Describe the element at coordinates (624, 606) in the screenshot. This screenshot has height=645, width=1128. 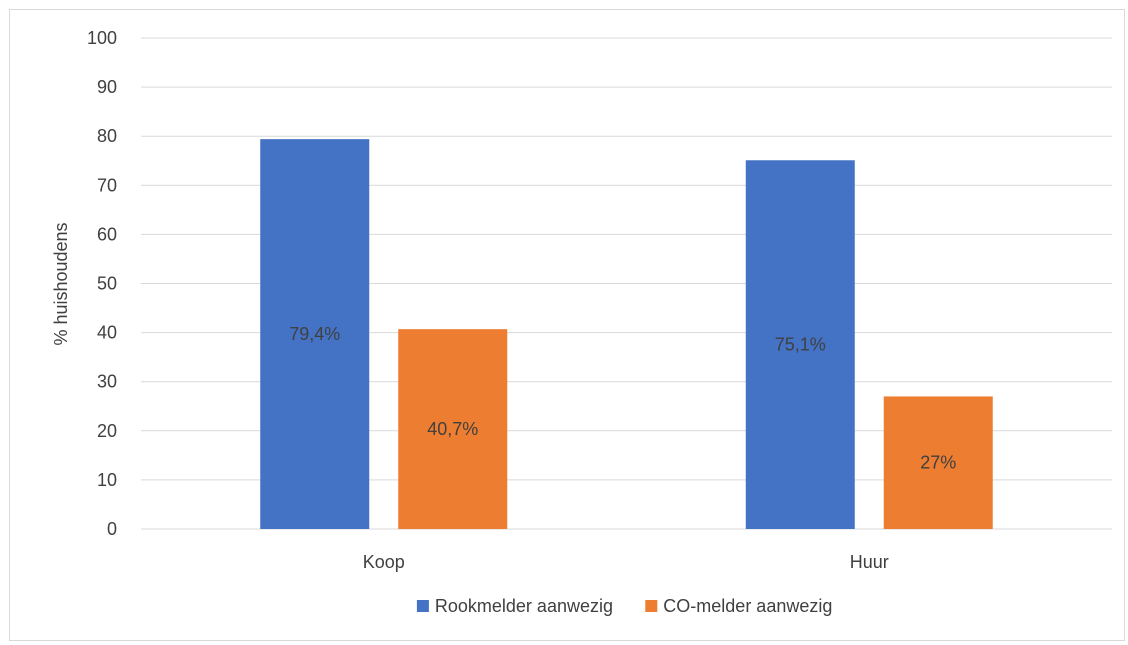
I see `legend: Rookmelder aanwezig CO-melder aanwezig` at that location.